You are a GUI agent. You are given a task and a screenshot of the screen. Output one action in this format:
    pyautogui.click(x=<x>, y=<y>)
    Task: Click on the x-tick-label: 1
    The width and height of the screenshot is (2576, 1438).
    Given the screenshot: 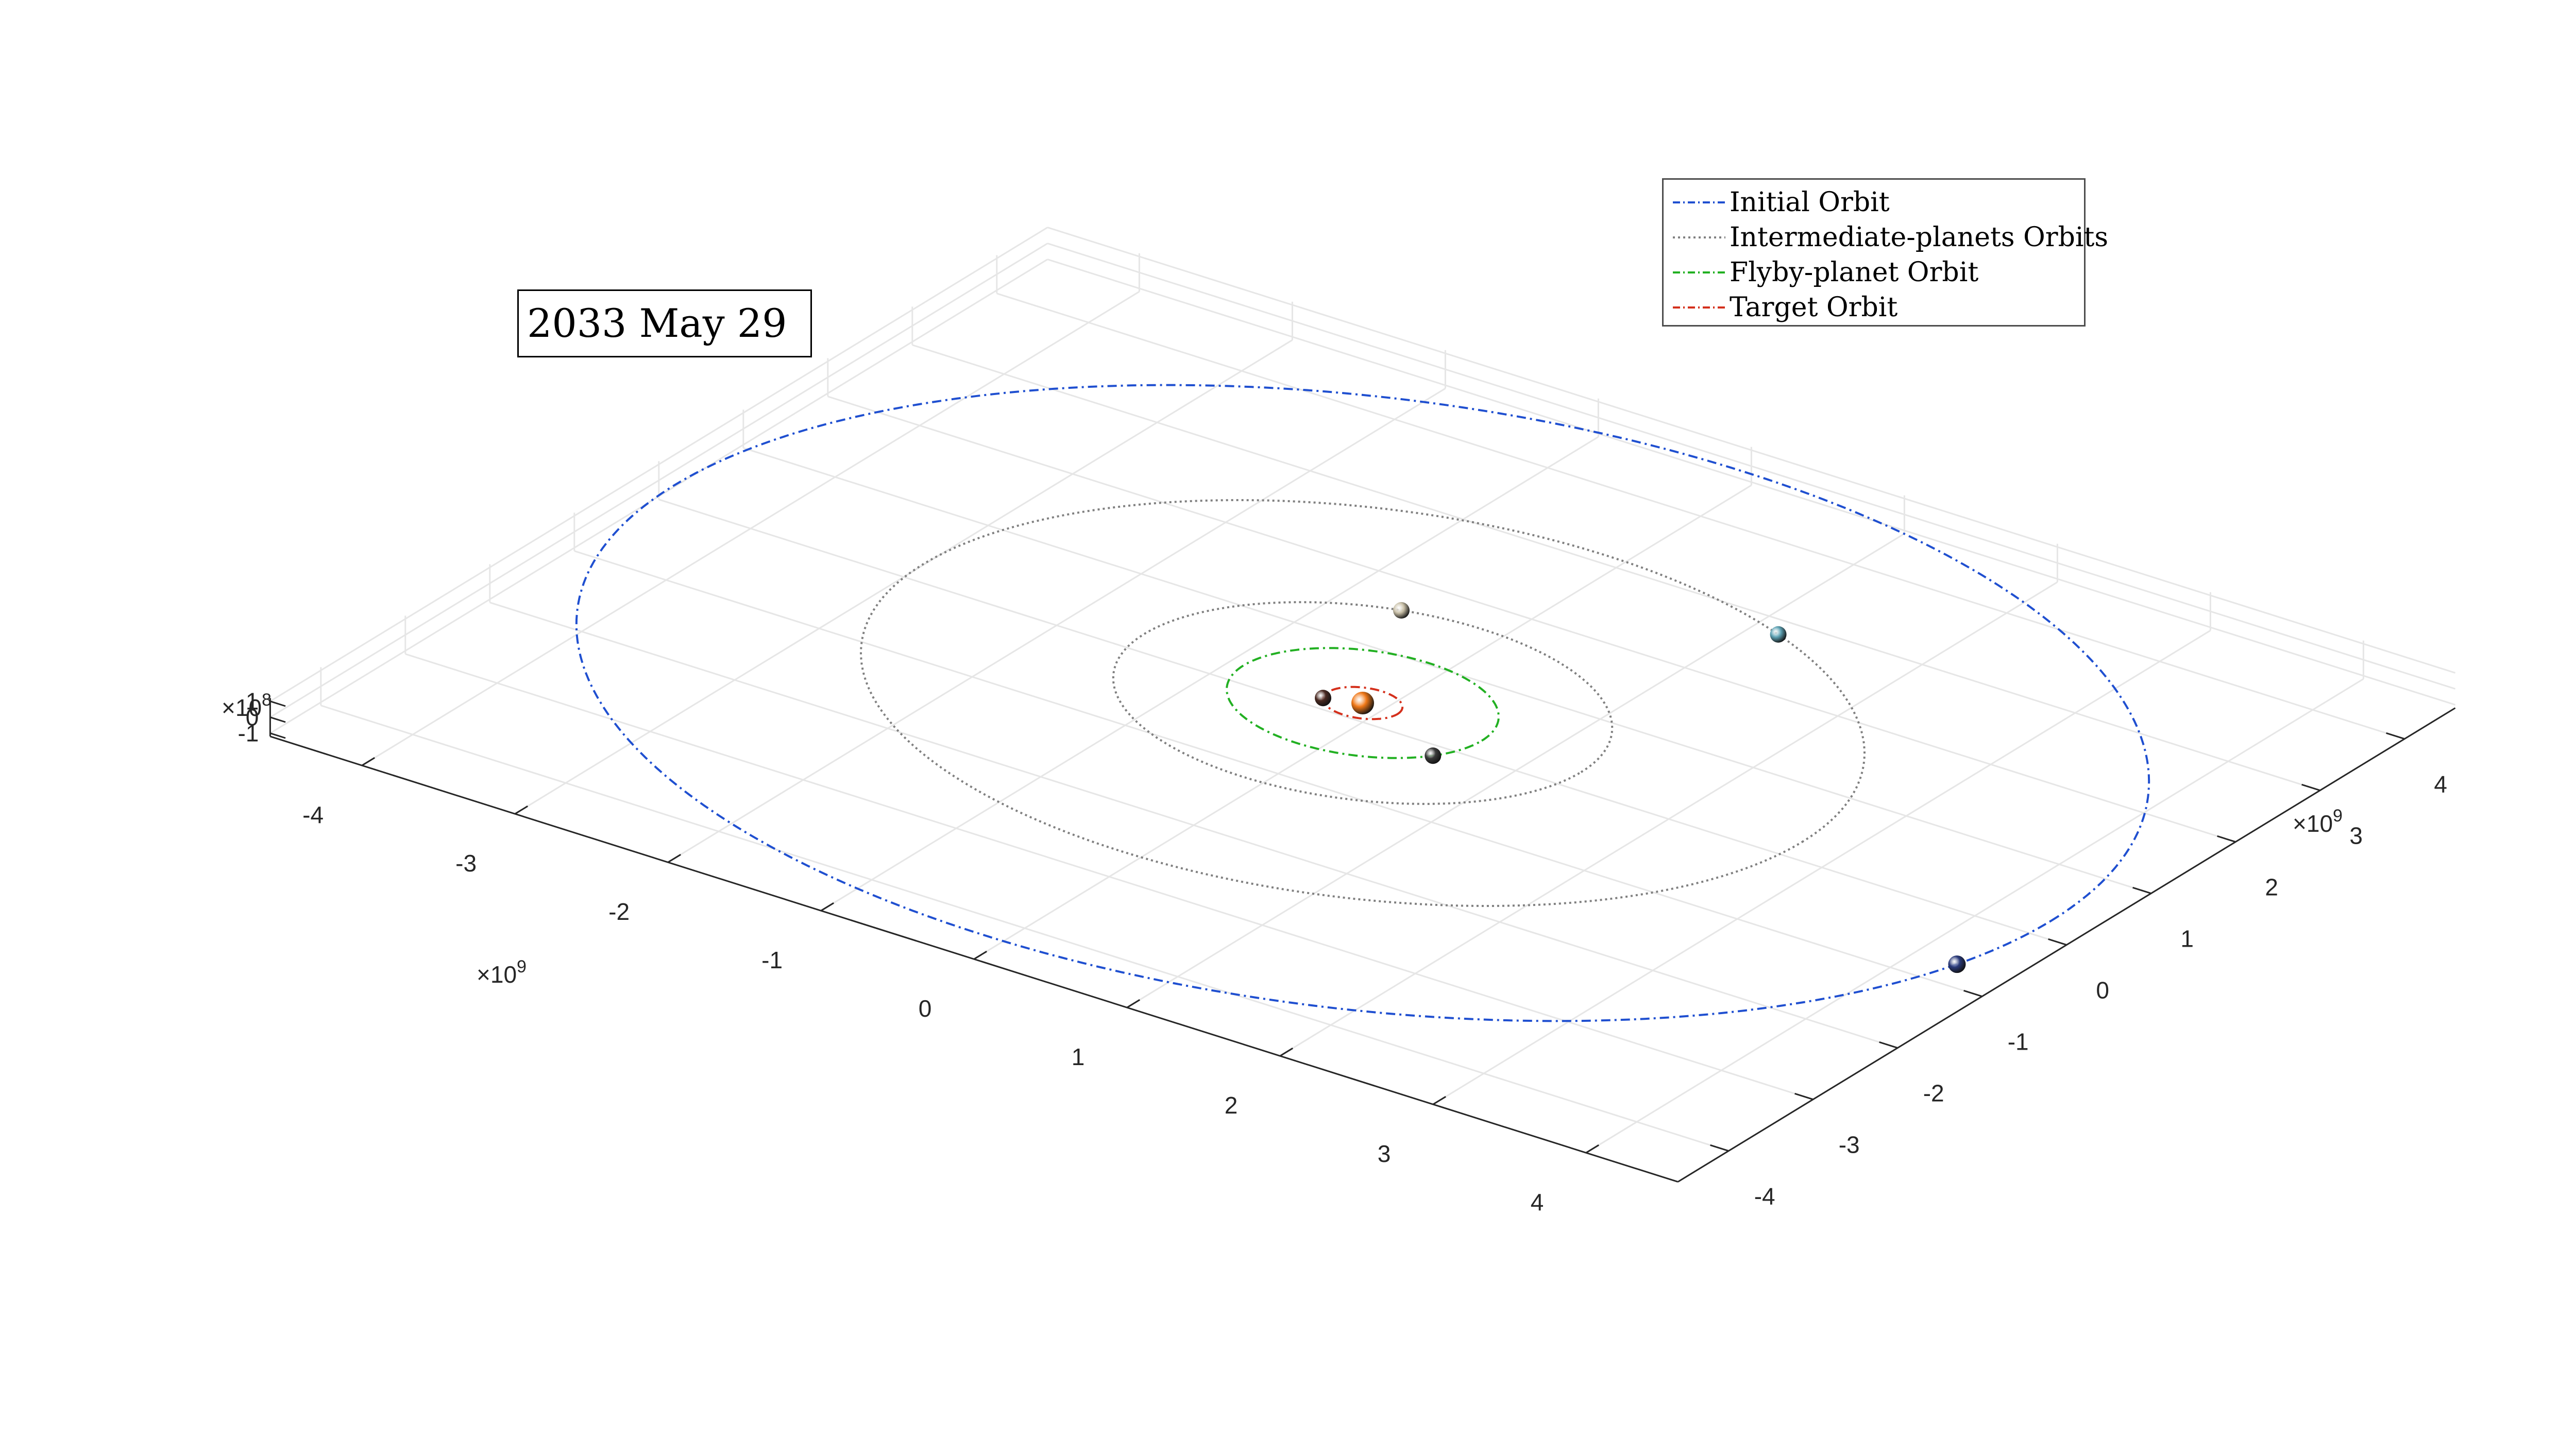 What is the action you would take?
    pyautogui.click(x=1078, y=1056)
    